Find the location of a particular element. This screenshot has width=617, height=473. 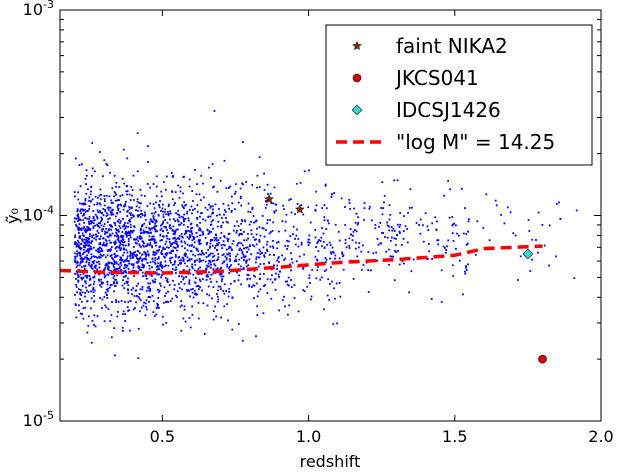

log-m-curve-layer is located at coordinates (301, 259).